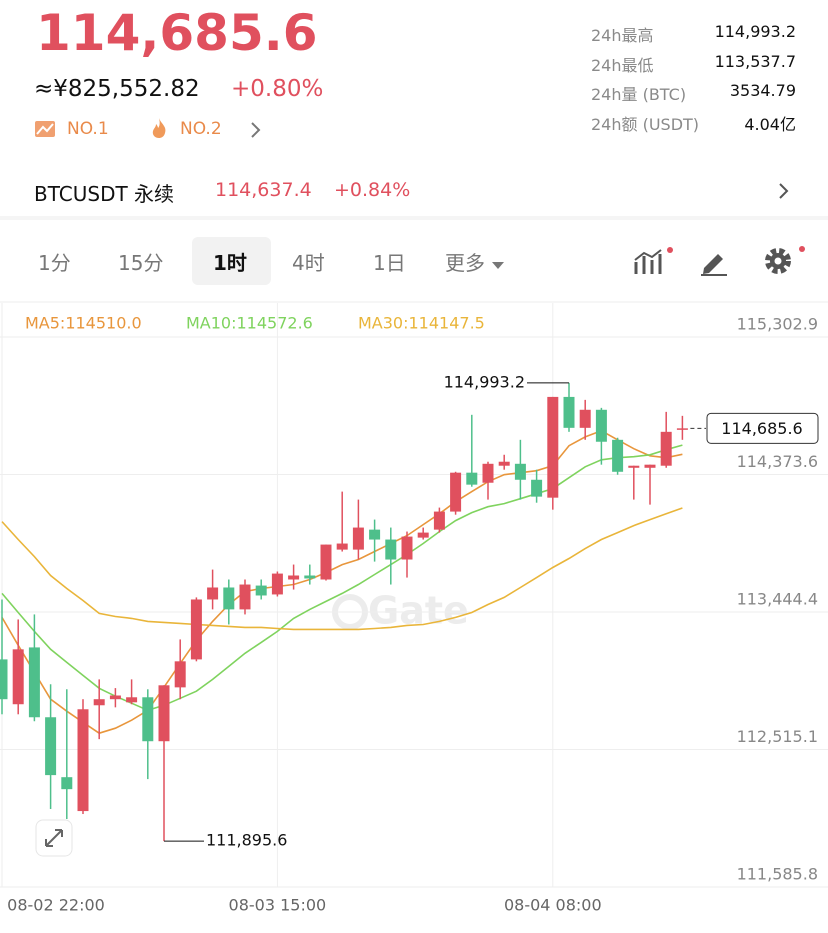 This screenshot has width=828, height=933. Describe the element at coordinates (263, 190) in the screenshot. I see `contract-price: 114,637.4` at that location.